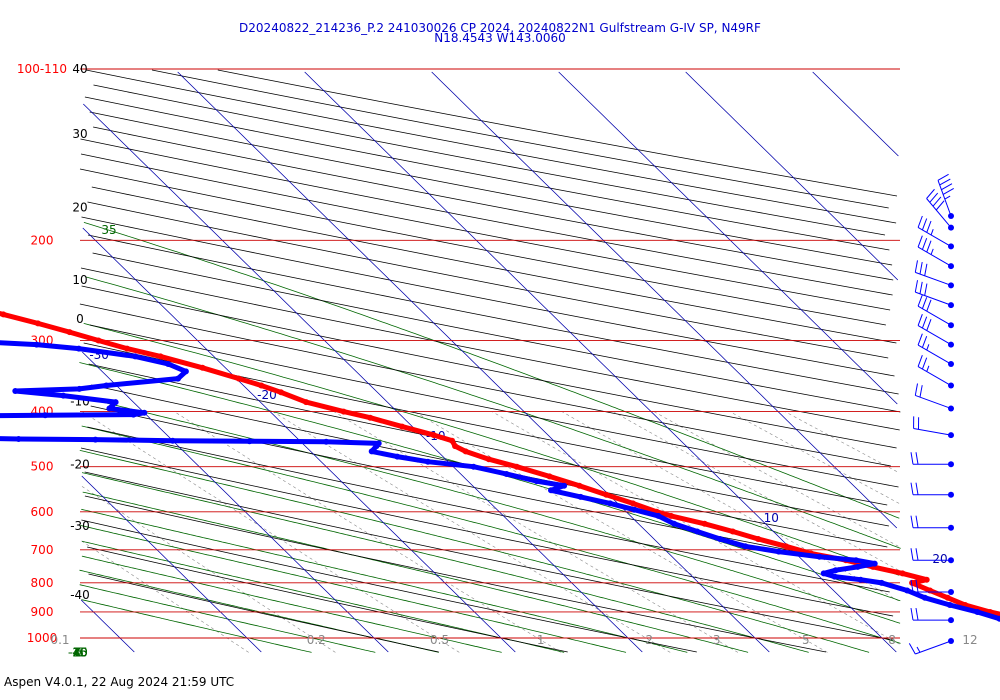  What do you see at coordinates (108, 230) in the screenshot?
I see `moist-adiabat-label: 35` at bounding box center [108, 230].